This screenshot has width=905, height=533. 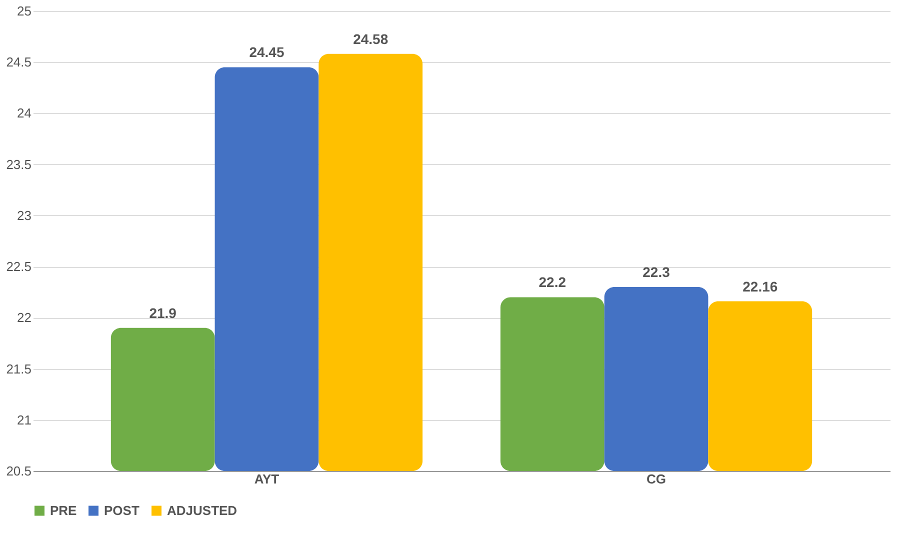 What do you see at coordinates (19, 368) in the screenshot?
I see `y-tick-label: 21.5` at bounding box center [19, 368].